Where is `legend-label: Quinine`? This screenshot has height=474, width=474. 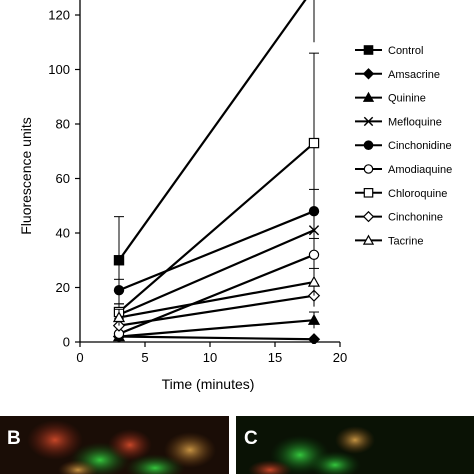
legend-label: Quinine is located at coordinates (407, 99).